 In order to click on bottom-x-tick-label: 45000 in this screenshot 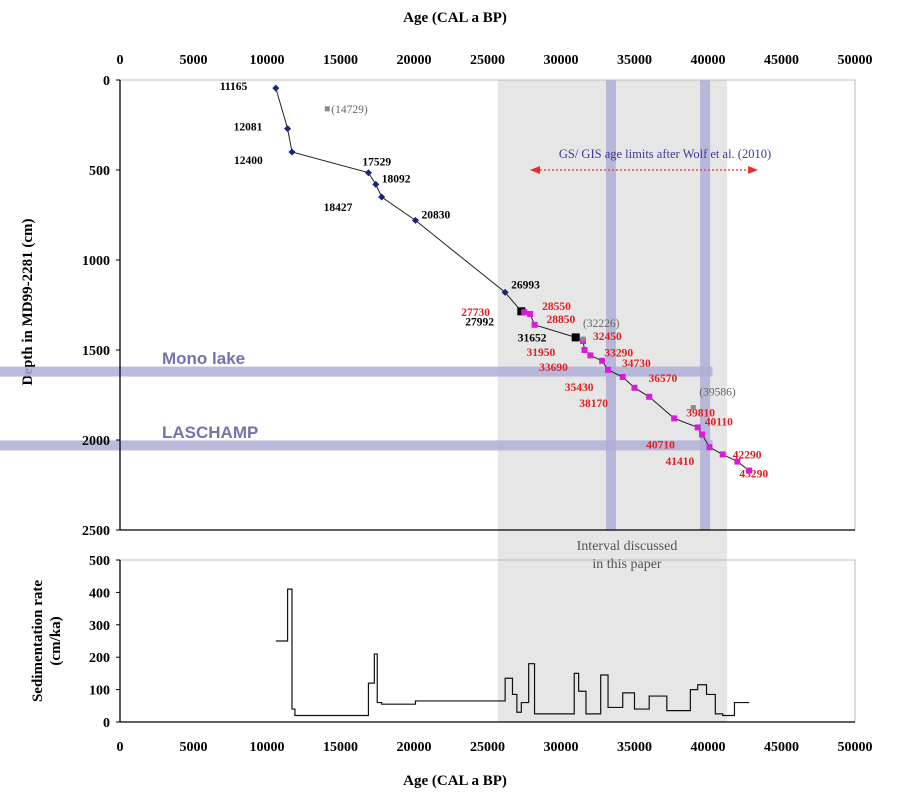, I will do `click(781, 747)`.